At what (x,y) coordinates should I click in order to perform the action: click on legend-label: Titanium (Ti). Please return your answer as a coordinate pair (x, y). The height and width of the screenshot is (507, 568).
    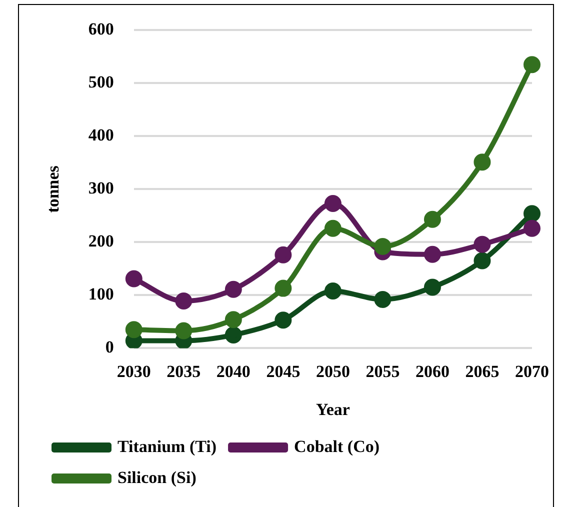
    Looking at the image, I should click on (167, 446).